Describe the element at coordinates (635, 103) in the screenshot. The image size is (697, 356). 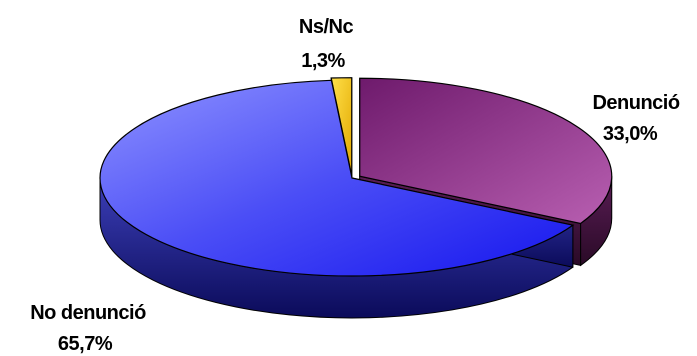
I see `label-denuncio-name: Denunció` at that location.